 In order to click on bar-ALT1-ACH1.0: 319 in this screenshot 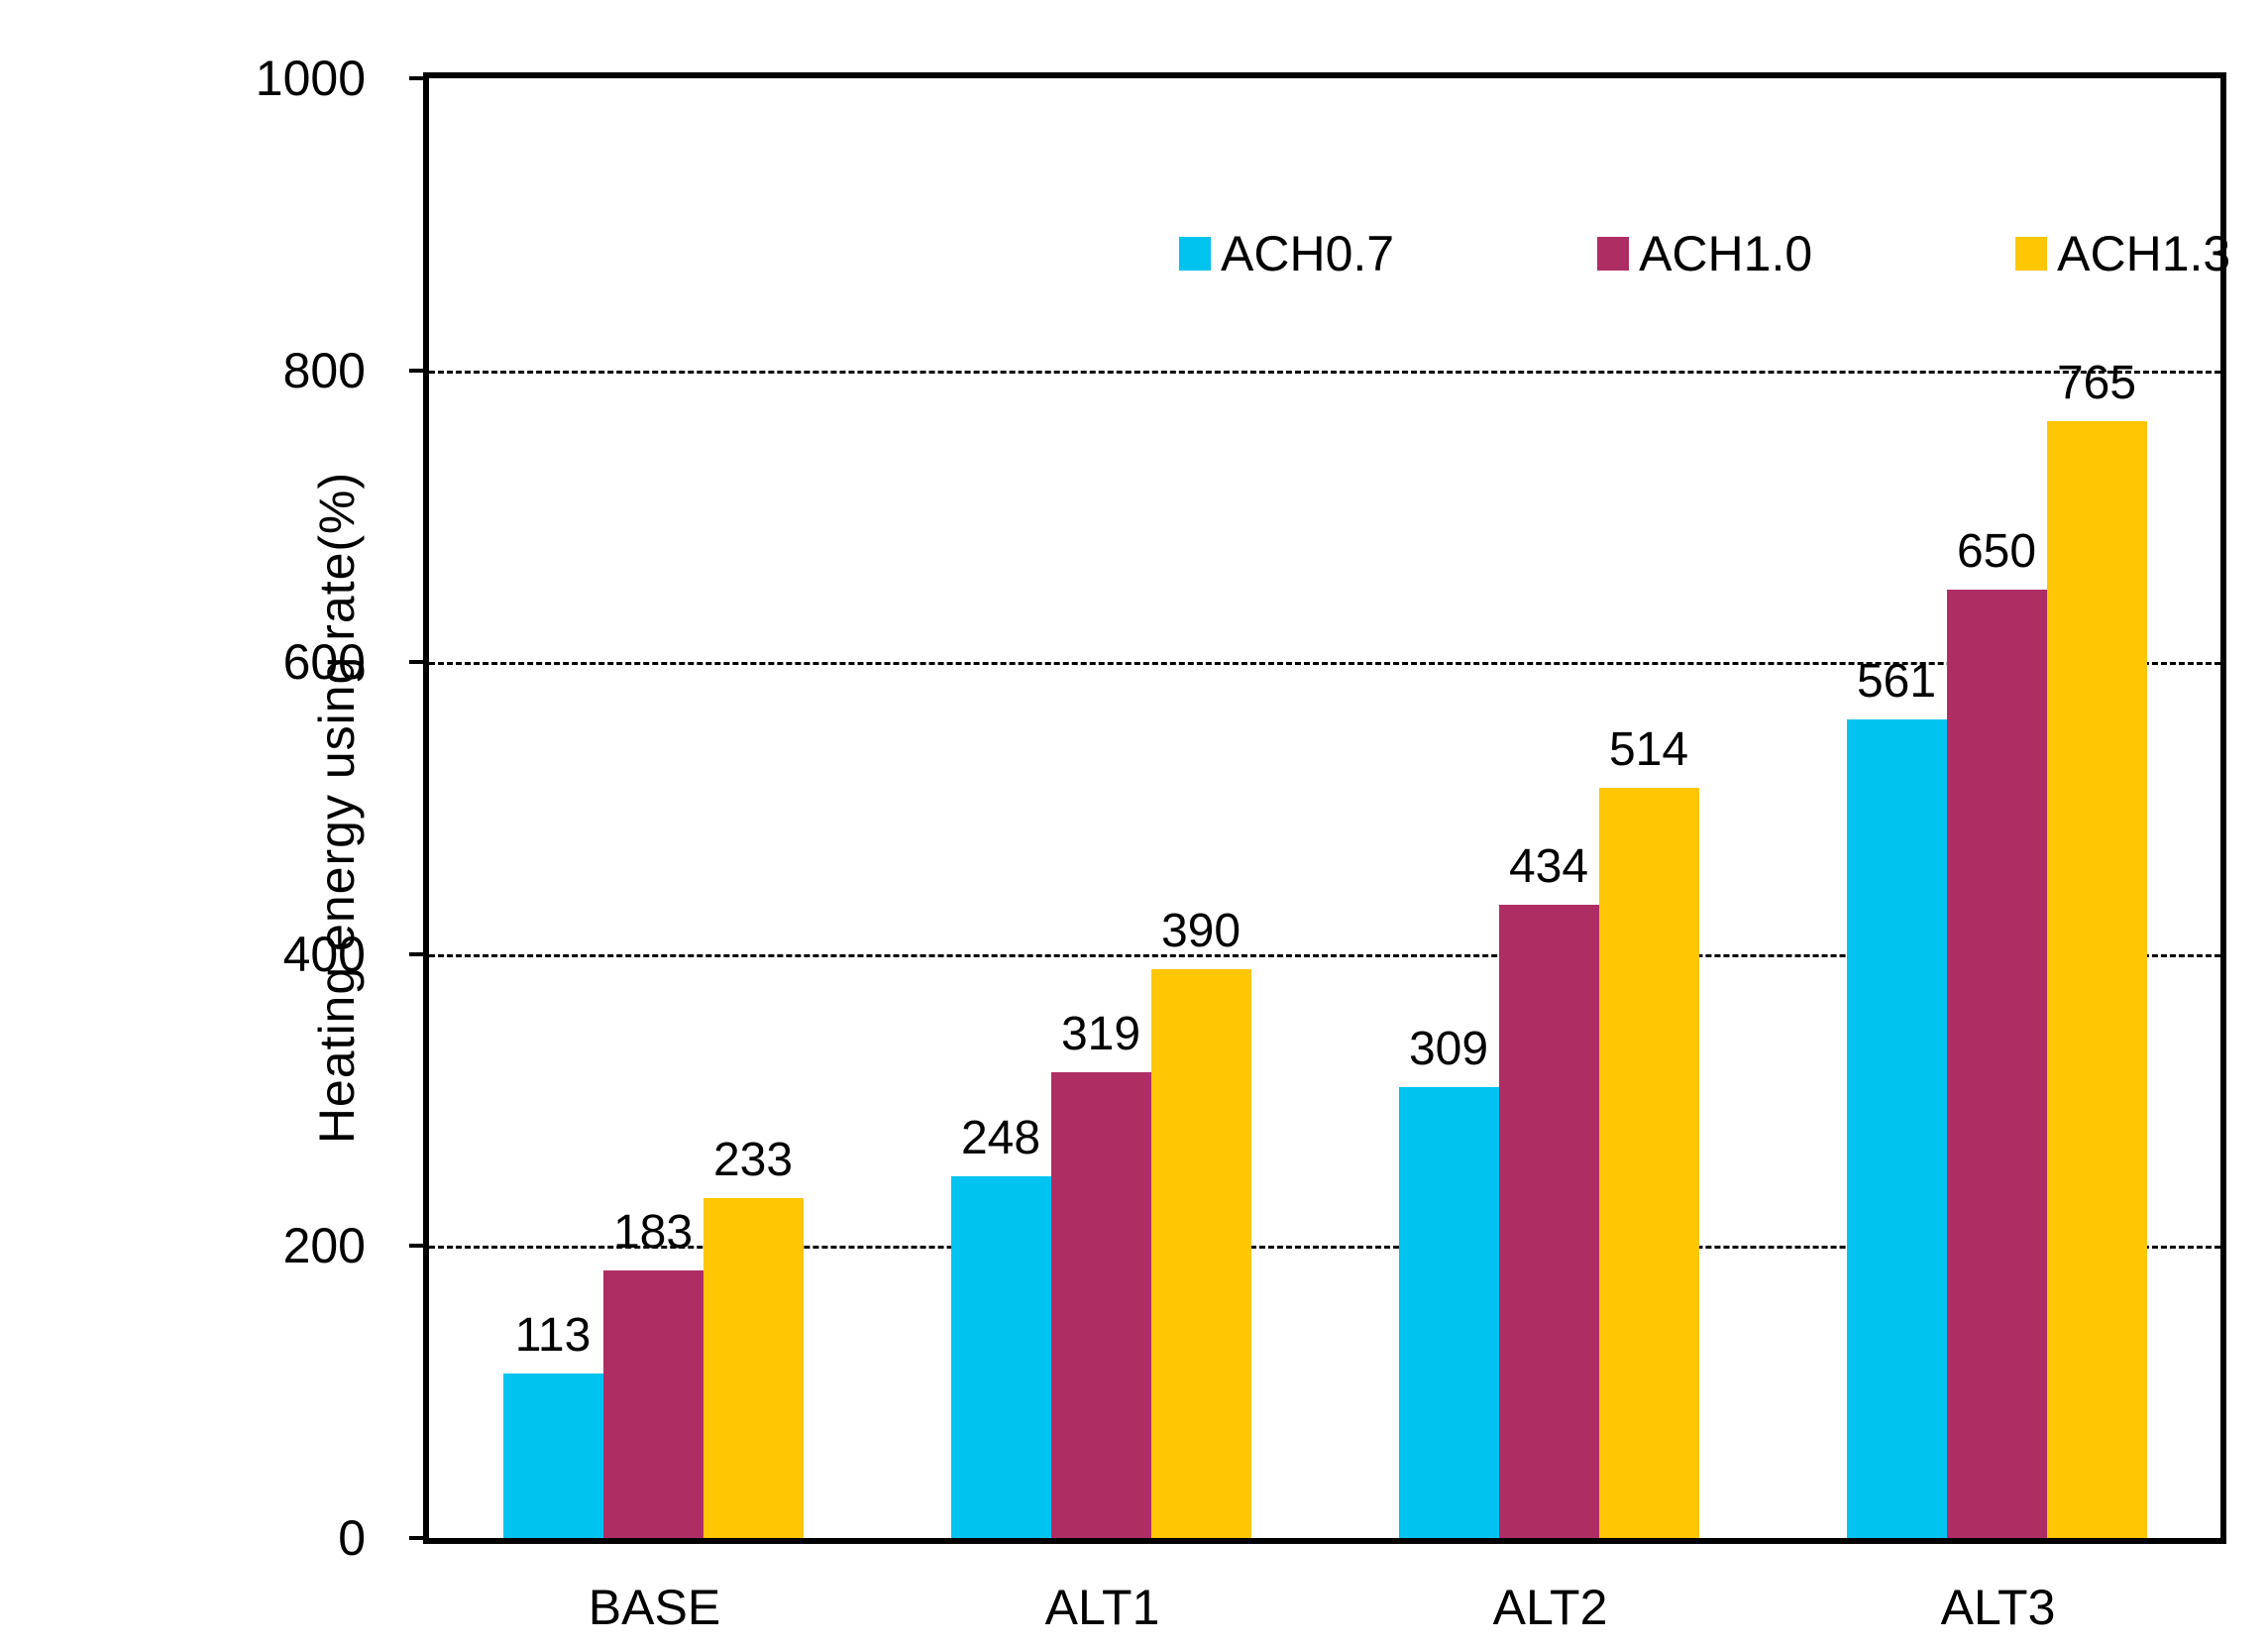, I will do `click(1100, 1275)`.